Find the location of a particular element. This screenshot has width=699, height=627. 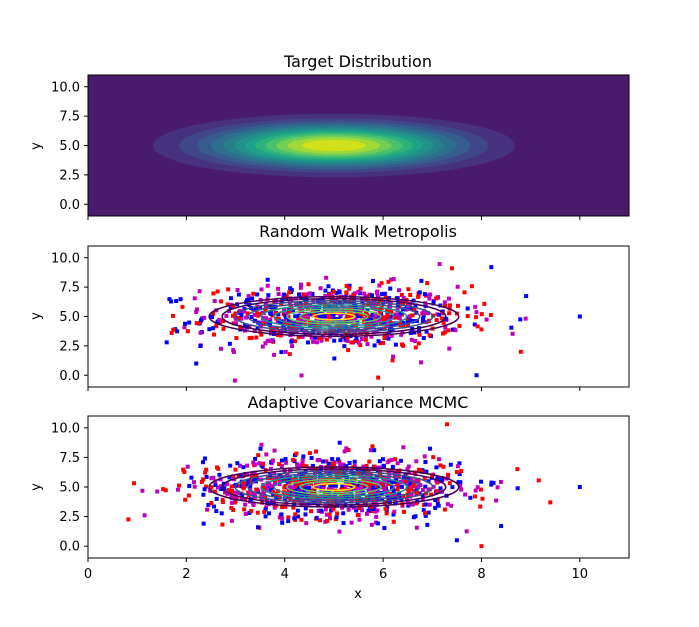

panel-title: Adaptive Covariance MCMC is located at coordinates (358, 402).